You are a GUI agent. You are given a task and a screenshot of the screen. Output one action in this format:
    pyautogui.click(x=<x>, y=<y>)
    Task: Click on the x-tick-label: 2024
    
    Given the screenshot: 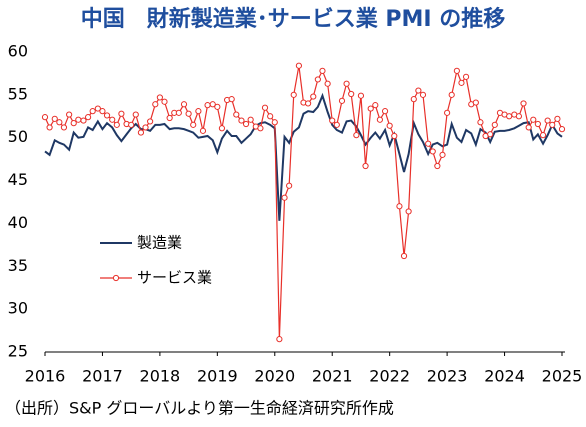 What is the action you would take?
    pyautogui.click(x=504, y=376)
    